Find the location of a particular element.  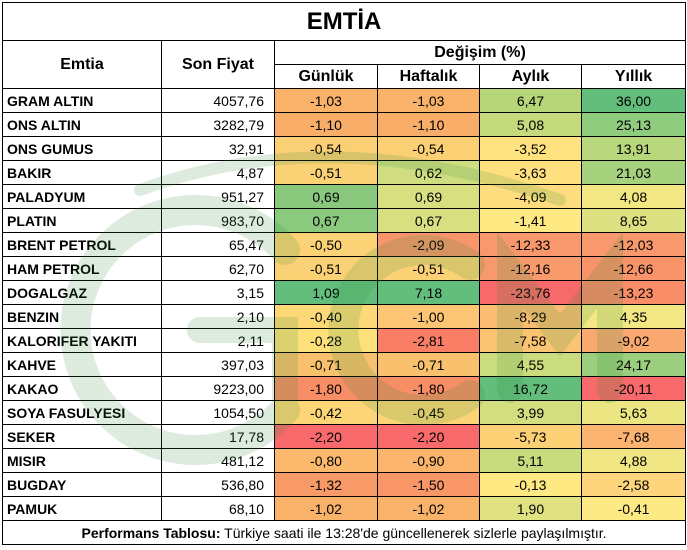

monthly-change-cell: -7,58 is located at coordinates (530, 340).